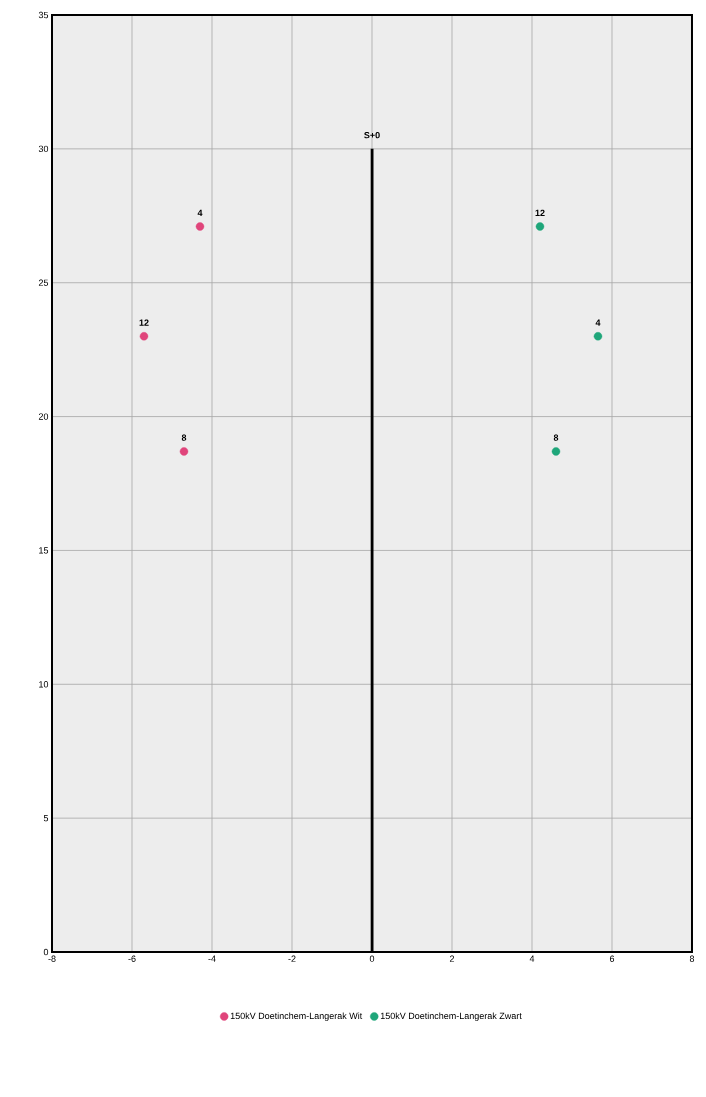  What do you see at coordinates (44, 550) in the screenshot?
I see `y-tick-label: 15` at bounding box center [44, 550].